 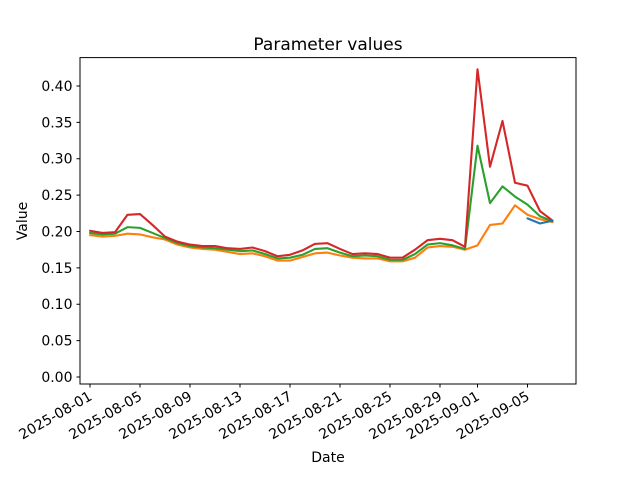 I want to click on blue-series-line, so click(x=540, y=221).